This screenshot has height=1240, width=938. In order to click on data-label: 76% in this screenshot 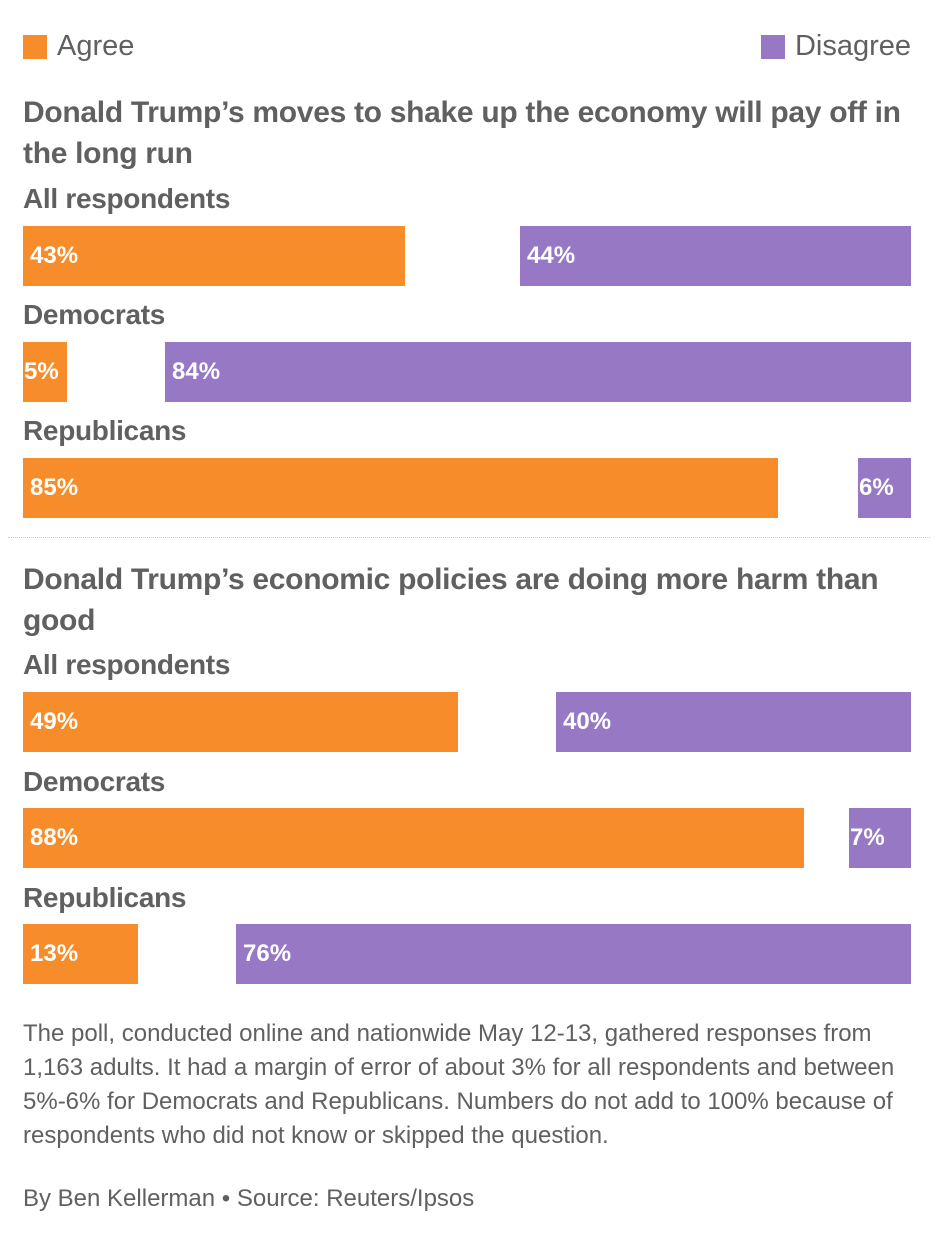, I will do `click(267, 953)`.